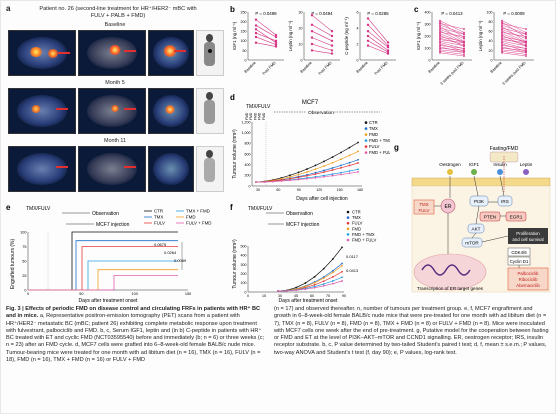 The image size is (556, 414). Describe the element at coordinates (352, 256) in the screenshot. I see `p-value: 0.0117` at that location.